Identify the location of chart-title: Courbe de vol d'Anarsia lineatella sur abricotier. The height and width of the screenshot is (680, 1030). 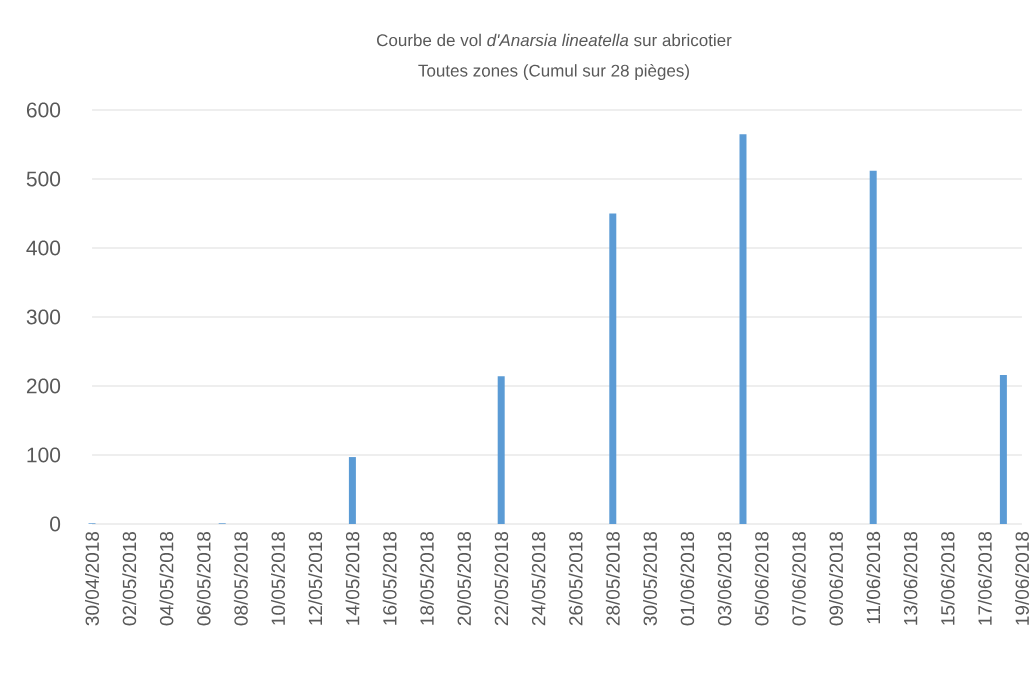
(554, 40).